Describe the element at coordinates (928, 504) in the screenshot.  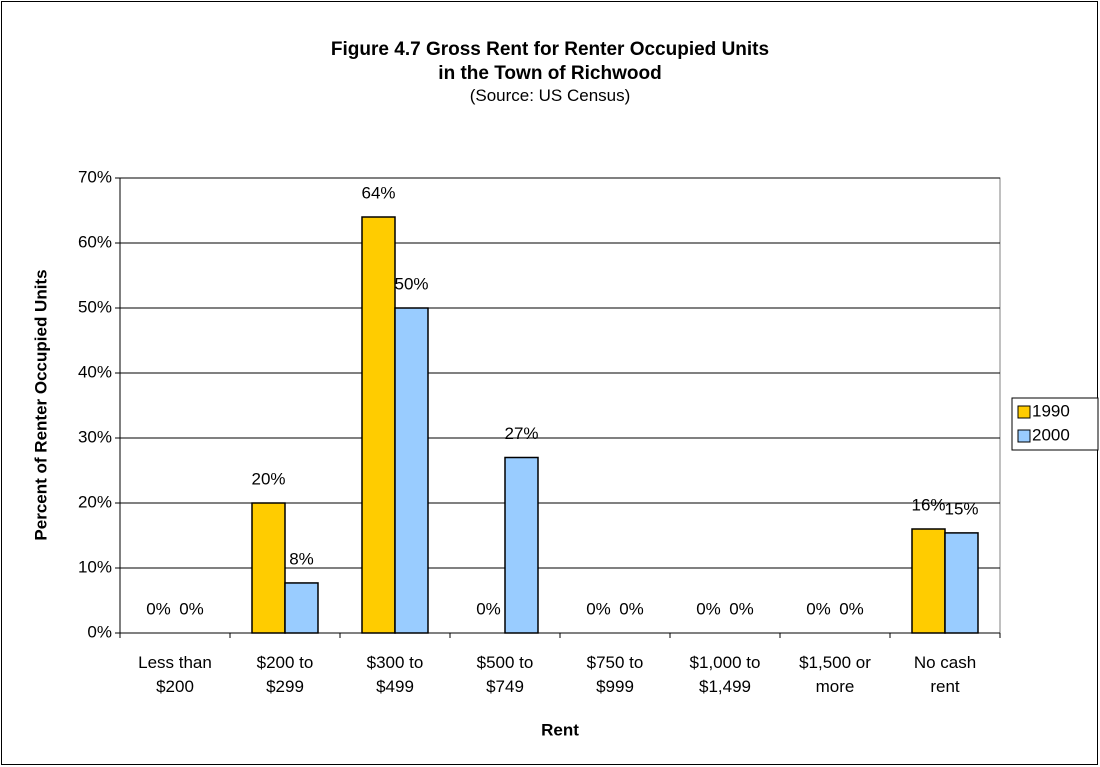
I see `data-label: 16%` at that location.